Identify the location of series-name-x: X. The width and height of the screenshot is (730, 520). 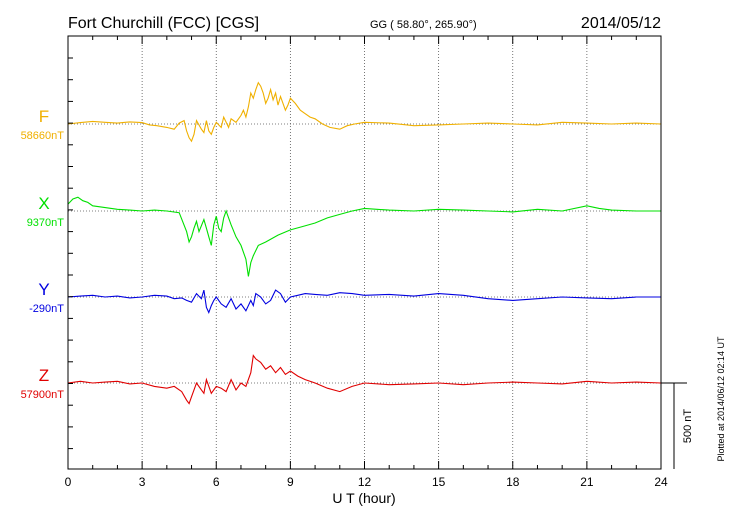
(43, 203).